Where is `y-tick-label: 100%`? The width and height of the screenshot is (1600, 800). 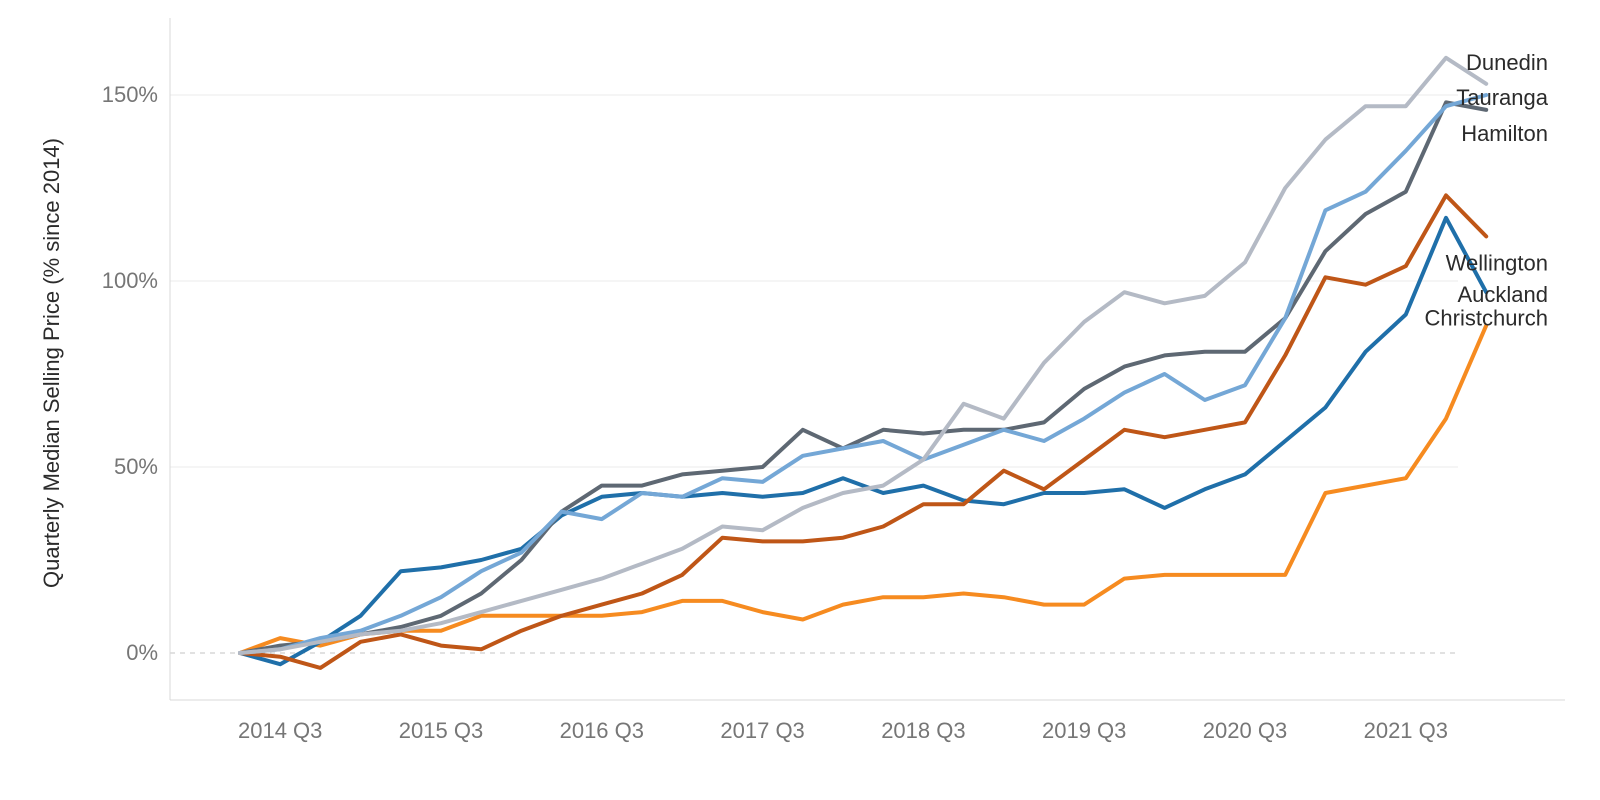
y-tick-label: 100% is located at coordinates (130, 280).